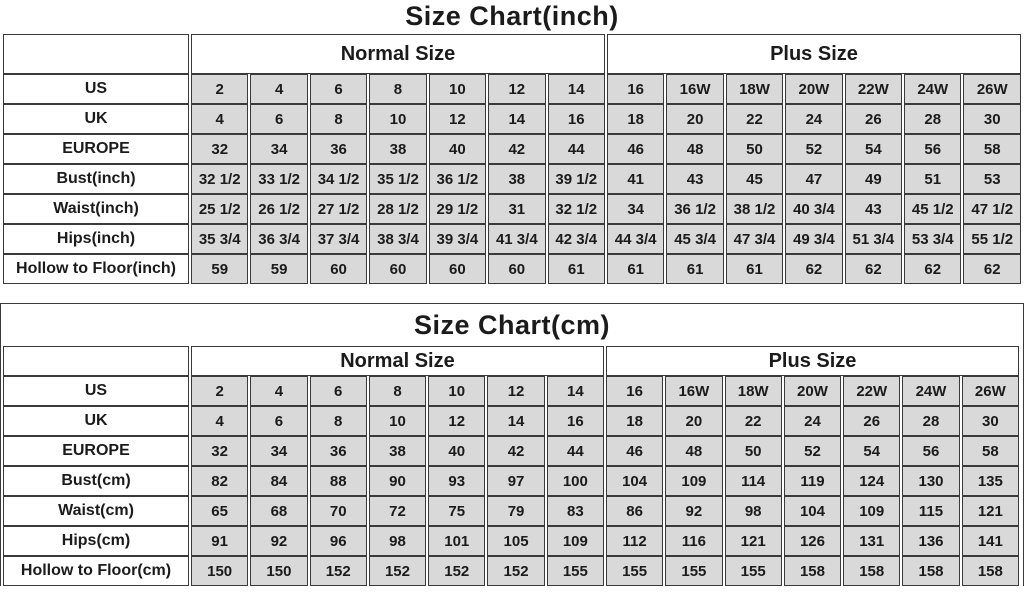  What do you see at coordinates (635, 239) in the screenshot?
I see `size-cell: 44 3/4` at bounding box center [635, 239].